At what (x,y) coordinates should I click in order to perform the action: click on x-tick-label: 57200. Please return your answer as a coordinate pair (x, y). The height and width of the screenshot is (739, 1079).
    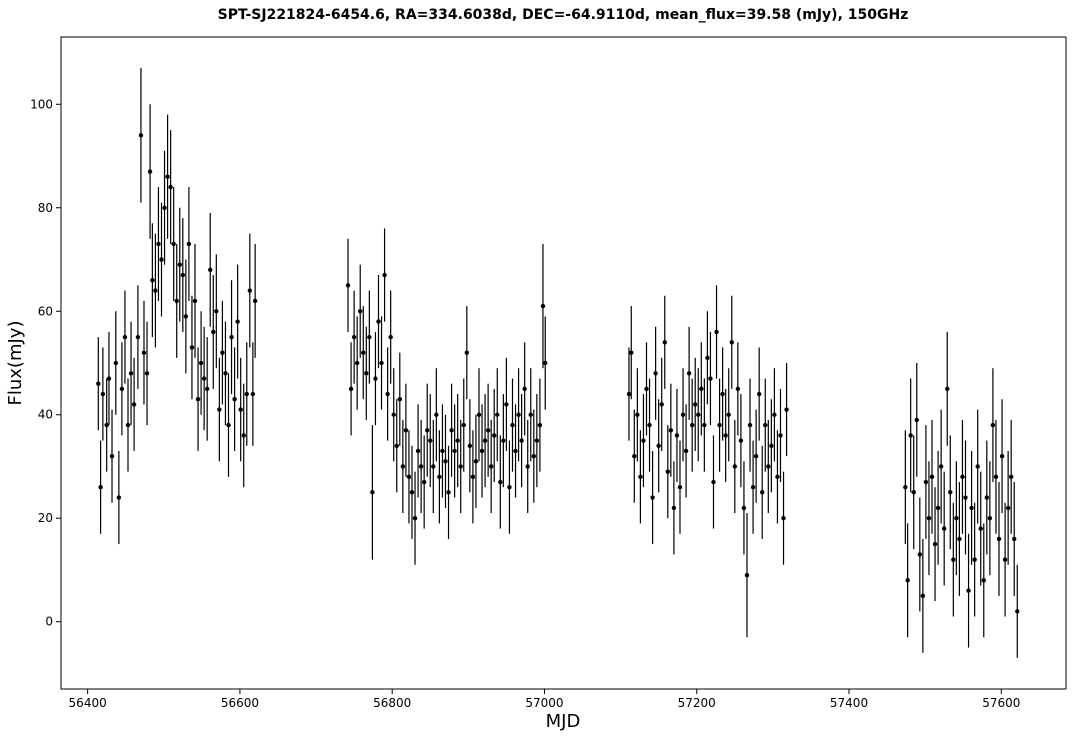
    Looking at the image, I should click on (697, 703).